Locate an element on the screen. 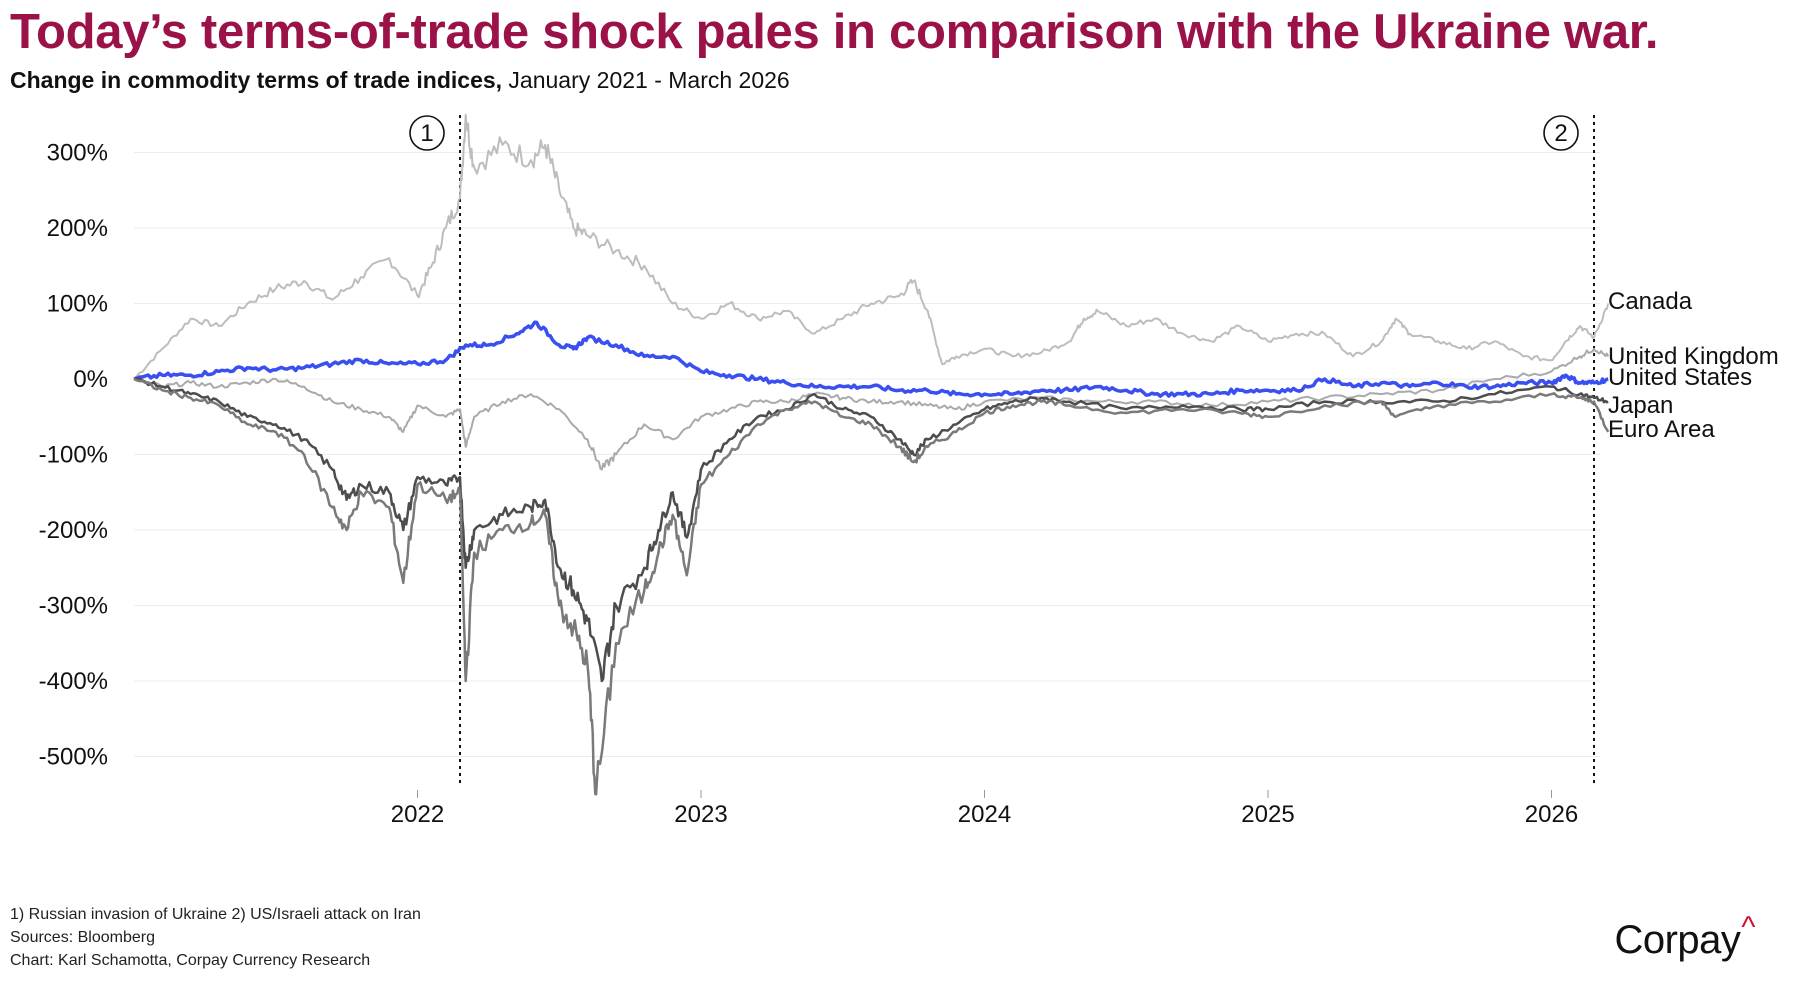 This screenshot has width=1799, height=1000. brand-name: Corpay is located at coordinates (1677, 940).